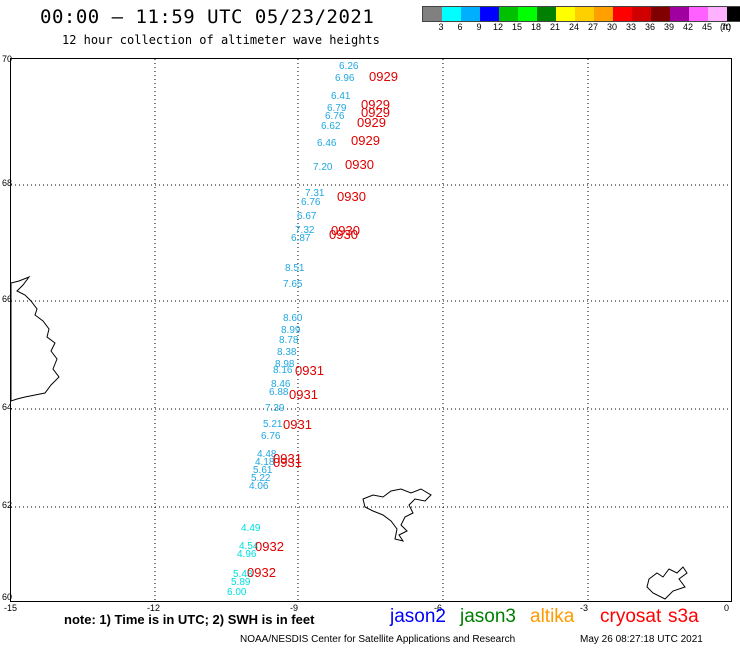 The height and width of the screenshot is (650, 740). Describe the element at coordinates (301, 238) in the screenshot. I see `wave-height-label: 6.87` at that location.